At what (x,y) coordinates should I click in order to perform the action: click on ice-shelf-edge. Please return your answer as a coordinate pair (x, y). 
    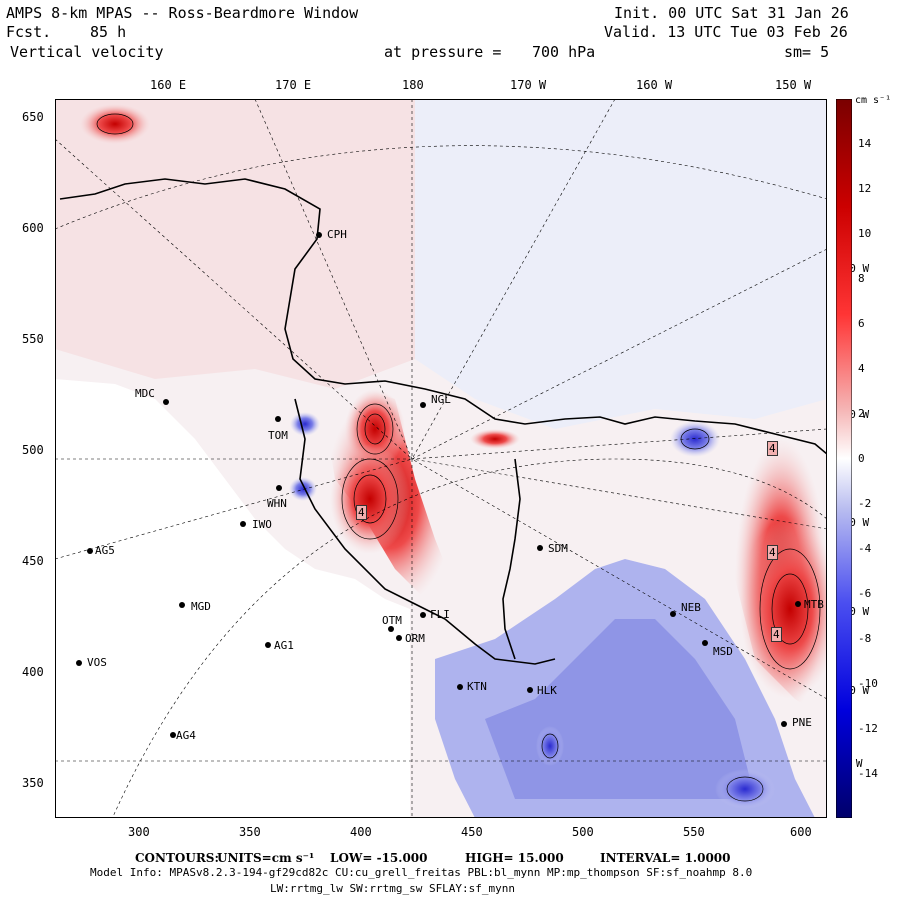
    Looking at the image, I should click on (511, 559).